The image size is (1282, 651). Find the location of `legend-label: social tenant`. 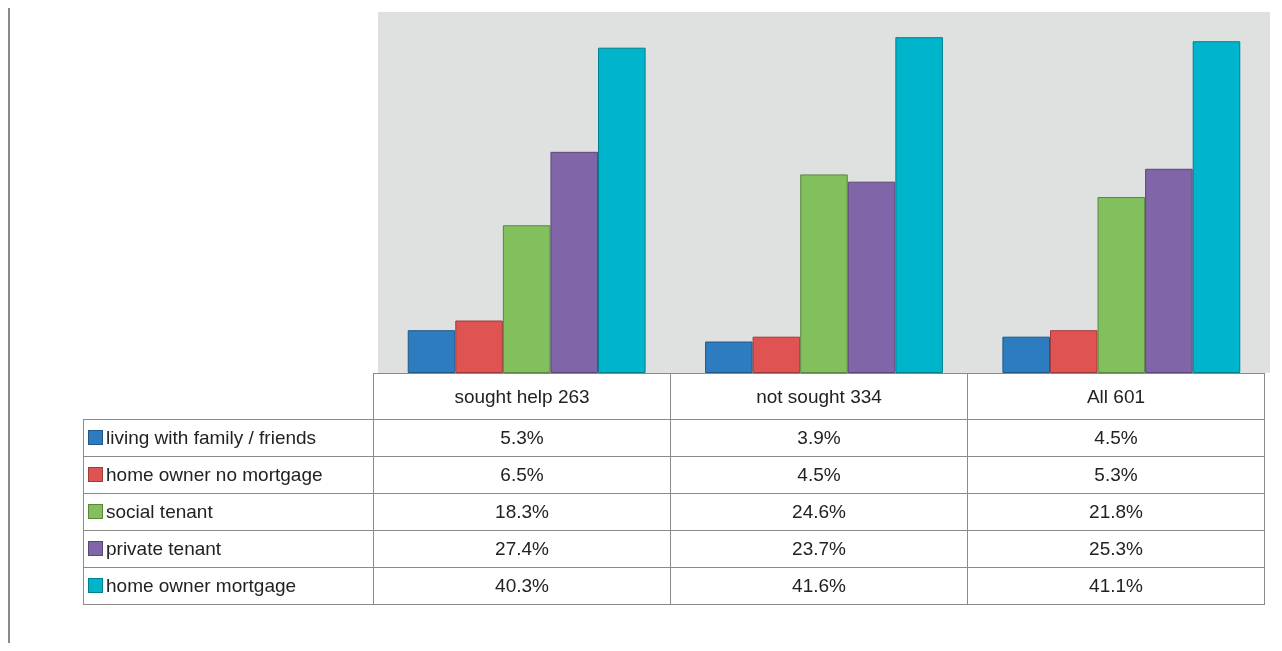

legend-label: social tenant is located at coordinates (228, 512).